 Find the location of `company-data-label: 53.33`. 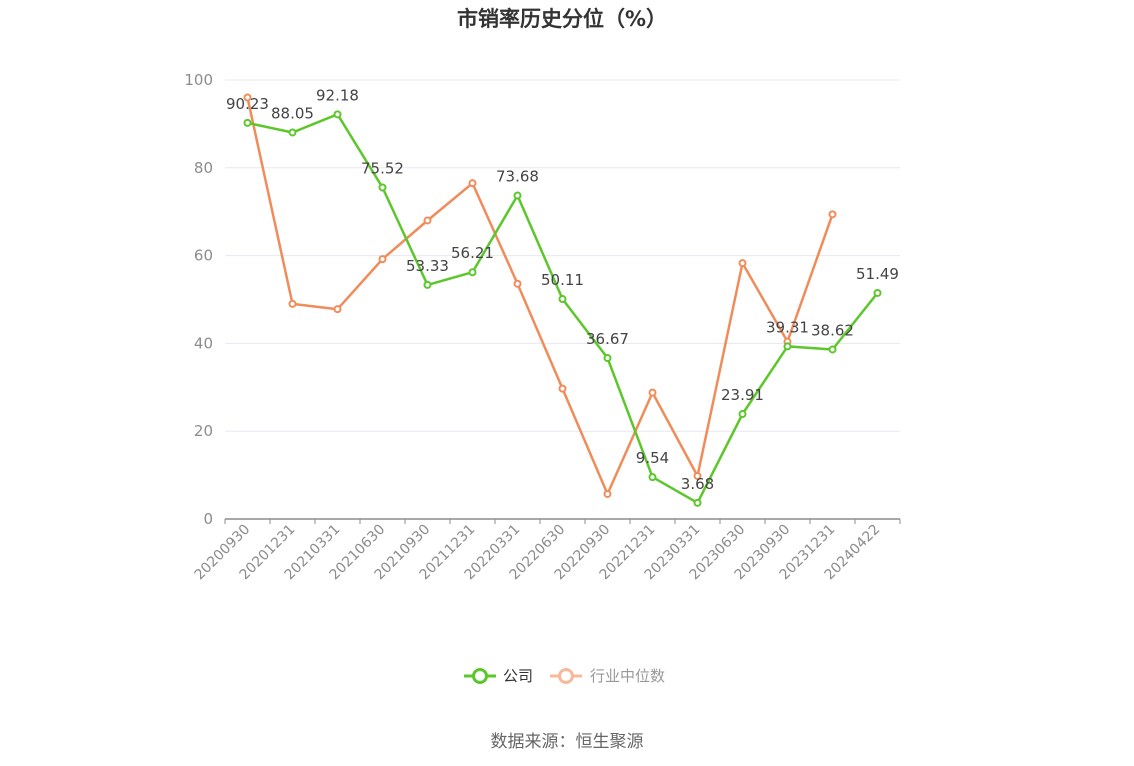

company-data-label: 53.33 is located at coordinates (427, 266).